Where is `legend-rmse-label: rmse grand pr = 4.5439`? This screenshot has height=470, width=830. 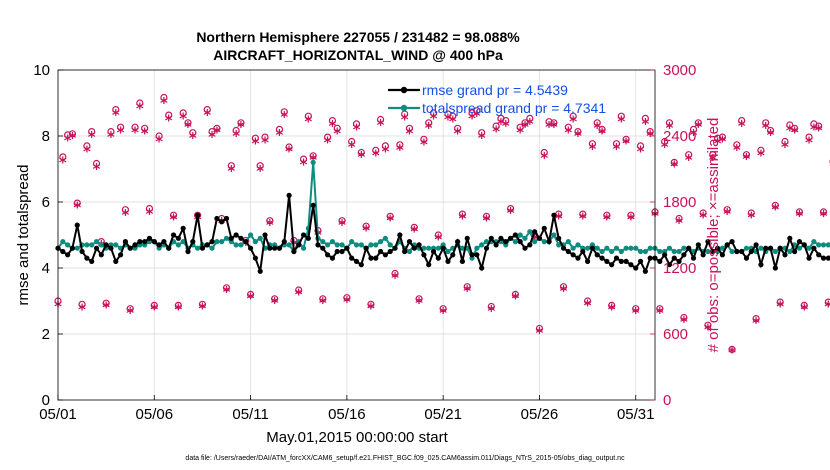 legend-rmse-label: rmse grand pr = 4.5439 is located at coordinates (495, 90).